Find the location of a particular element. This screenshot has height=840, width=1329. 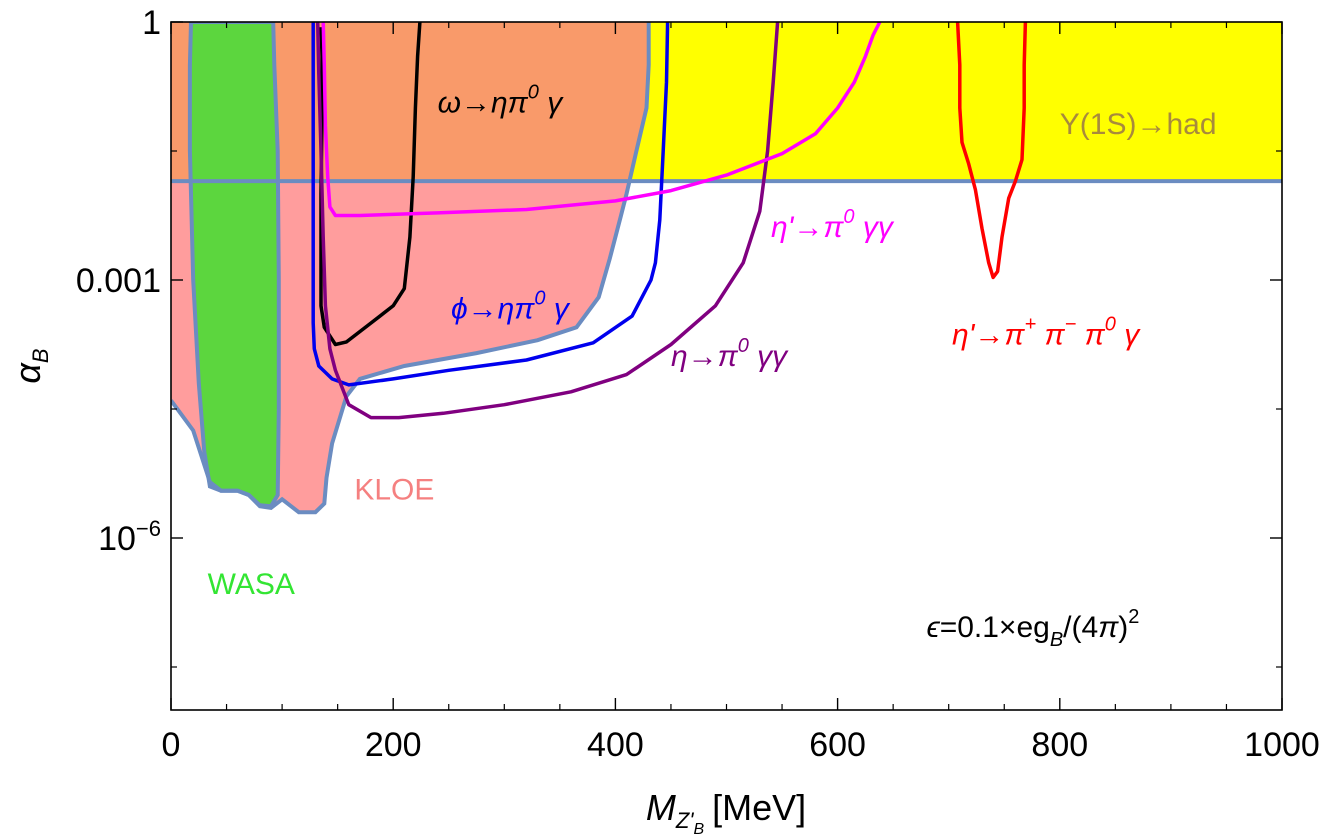

x-axis-label: MZ'B [MeV] is located at coordinates (726, 812).